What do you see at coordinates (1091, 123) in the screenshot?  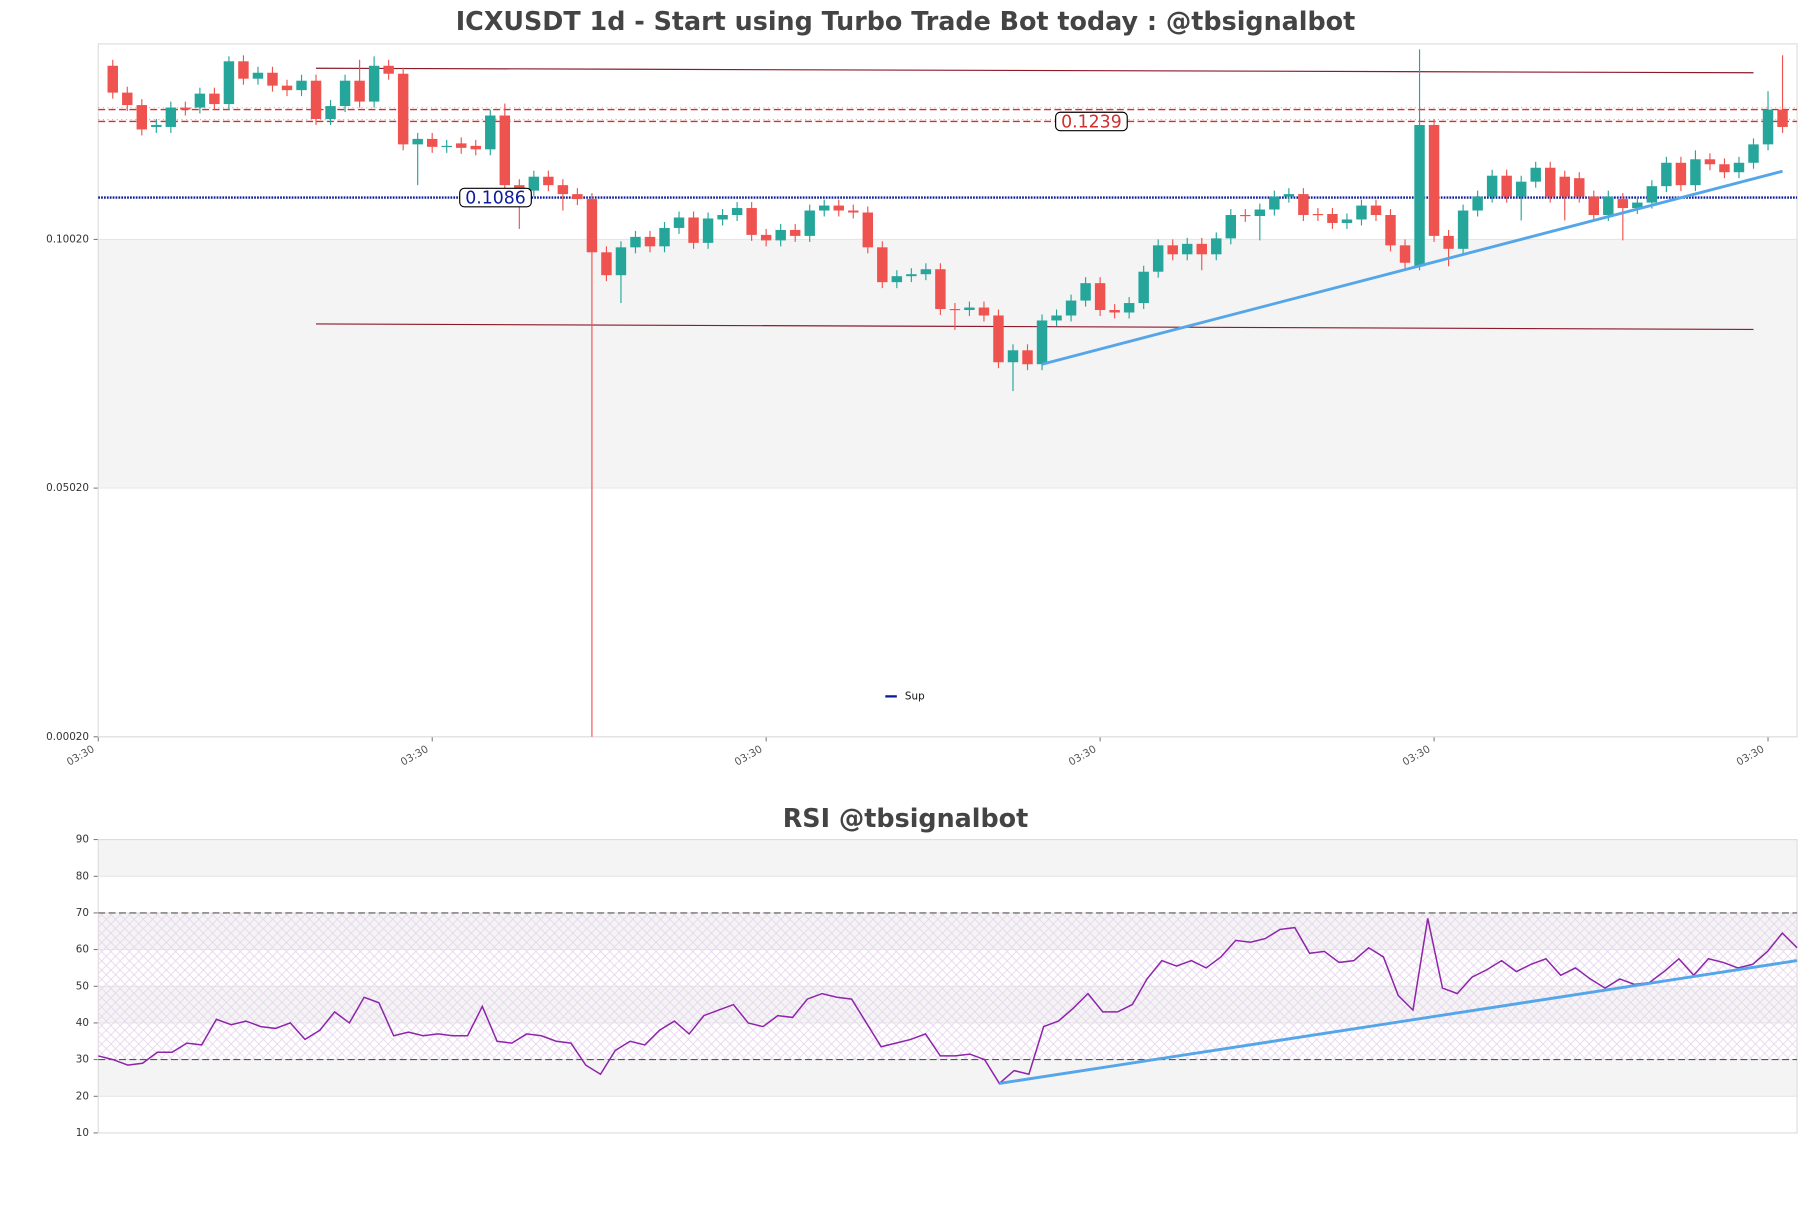 I see `level-label: 0.1239` at bounding box center [1091, 123].